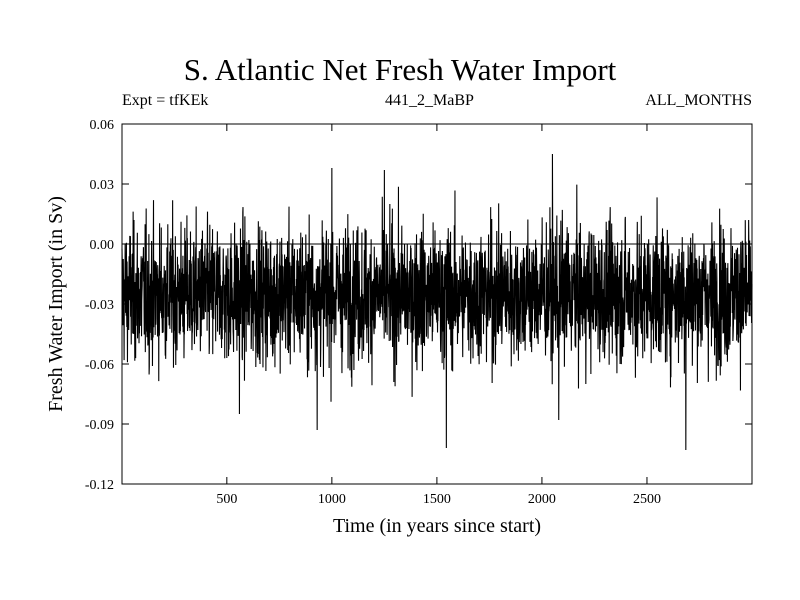 This screenshot has height=600, width=800. Describe the element at coordinates (698, 100) in the screenshot. I see `subtitle-months: ALL_MONTHS` at that location.